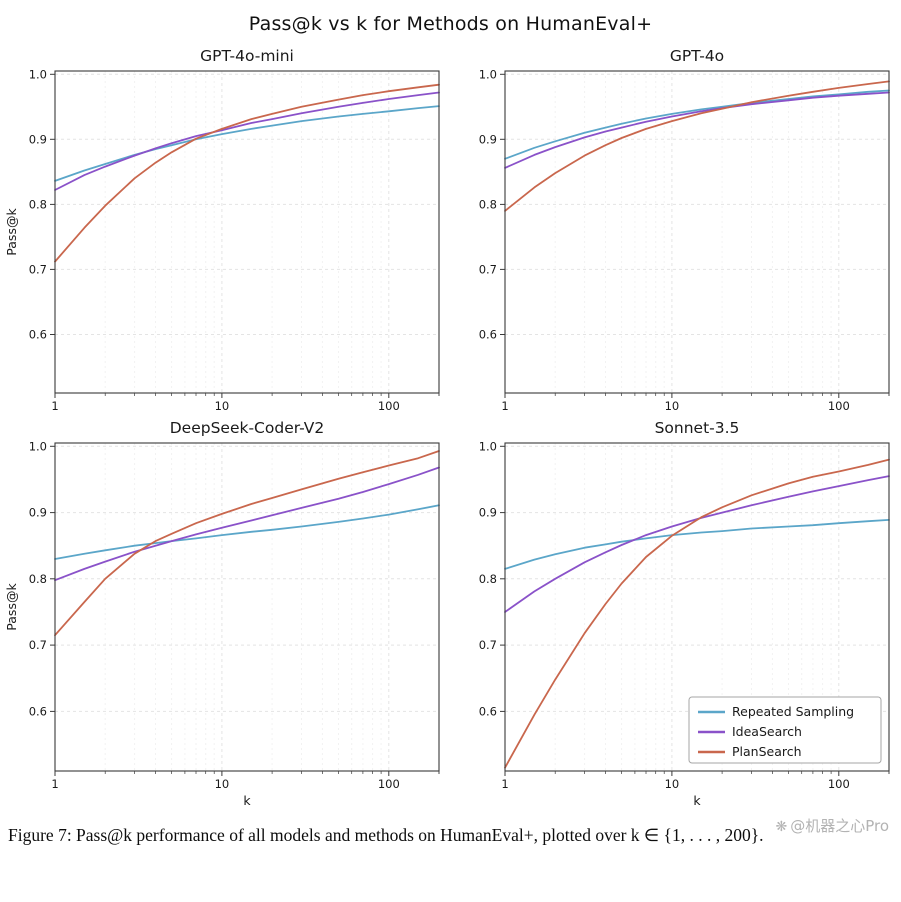  Describe the element at coordinates (450, 24) in the screenshot. I see `figure-title: Pass@k vs k for Methods on HumanEval+` at that location.